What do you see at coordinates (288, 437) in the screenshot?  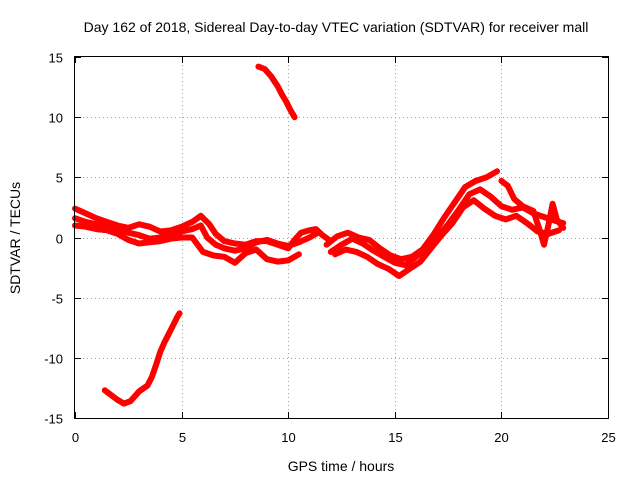 I see `x-tick-label: 10` at bounding box center [288, 437].